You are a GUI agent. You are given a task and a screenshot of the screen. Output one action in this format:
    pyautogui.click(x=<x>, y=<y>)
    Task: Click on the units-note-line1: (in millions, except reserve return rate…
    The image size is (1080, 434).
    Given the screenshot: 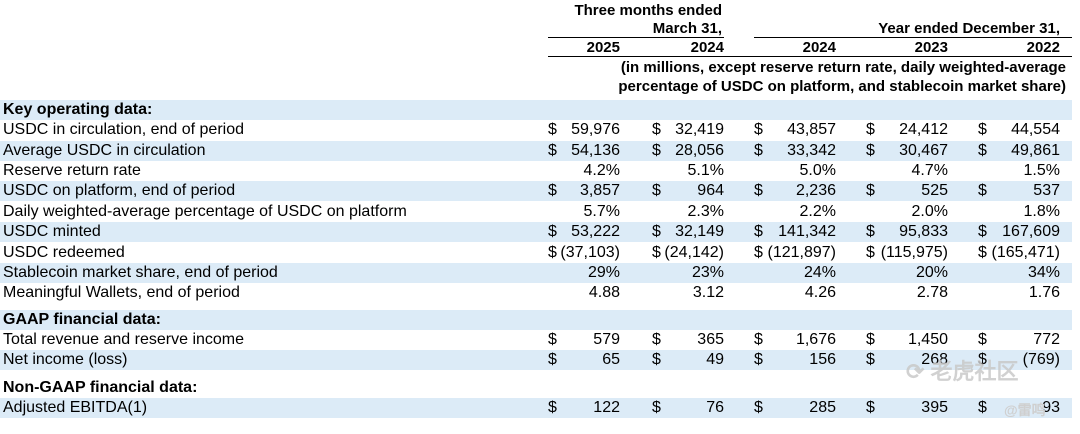 What is the action you would take?
    pyautogui.click(x=843, y=67)
    